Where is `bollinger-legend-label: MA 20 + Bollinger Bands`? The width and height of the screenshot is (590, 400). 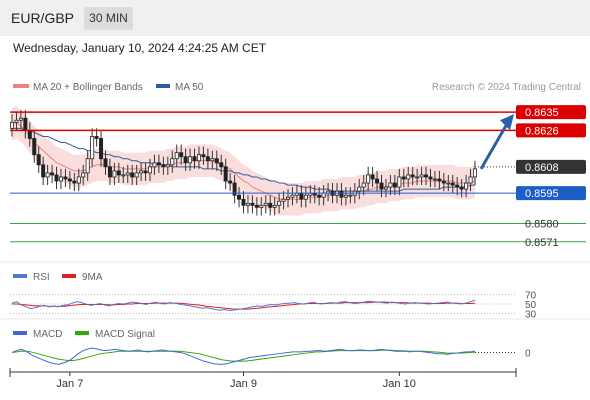
bollinger-legend-label: MA 20 + Bollinger Bands is located at coordinates (88, 87).